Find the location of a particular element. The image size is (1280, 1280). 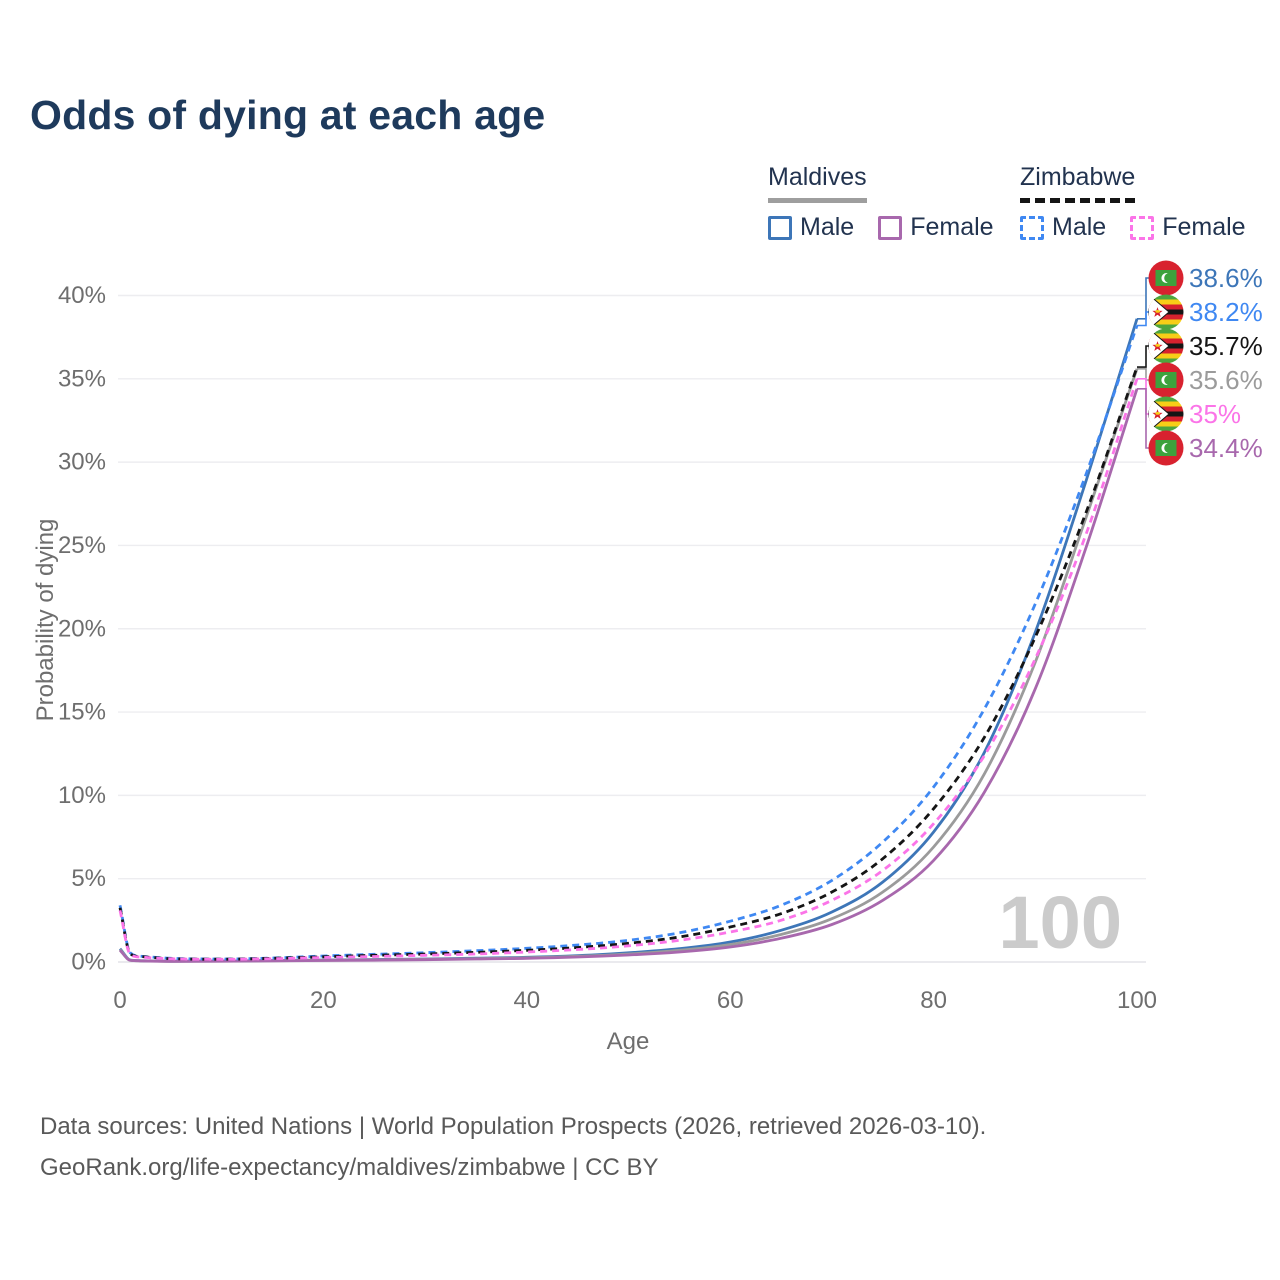

end-label-zimbabwe-female: 35% is located at coordinates (1215, 414).